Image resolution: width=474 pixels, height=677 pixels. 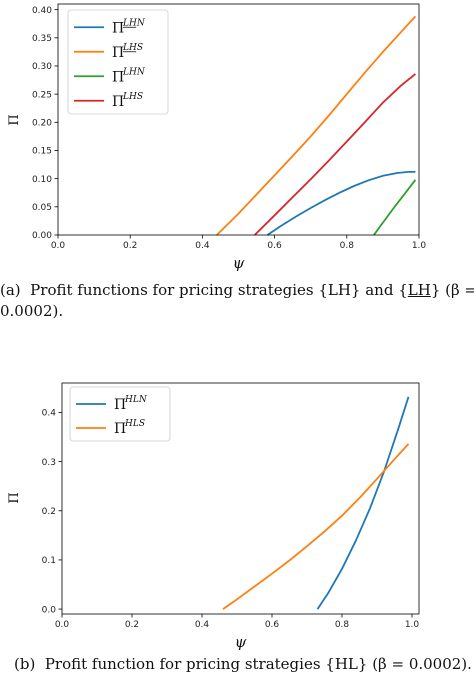 I want to click on legend-box, so click(x=118, y=62).